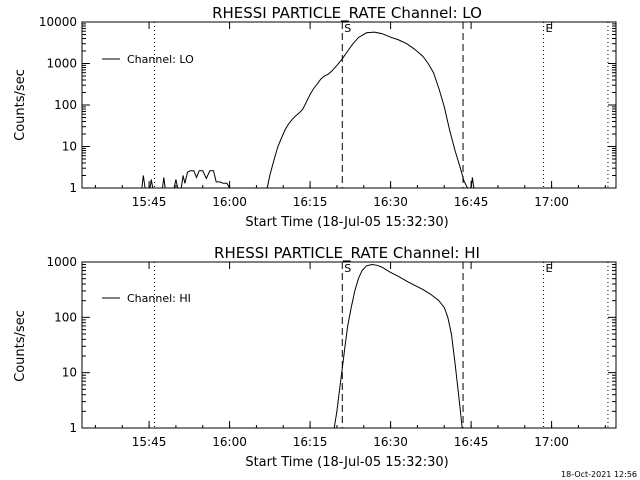  What do you see at coordinates (20, 105) in the screenshot?
I see `chart-lo-ylabel: Counts/sec` at bounding box center [20, 105].